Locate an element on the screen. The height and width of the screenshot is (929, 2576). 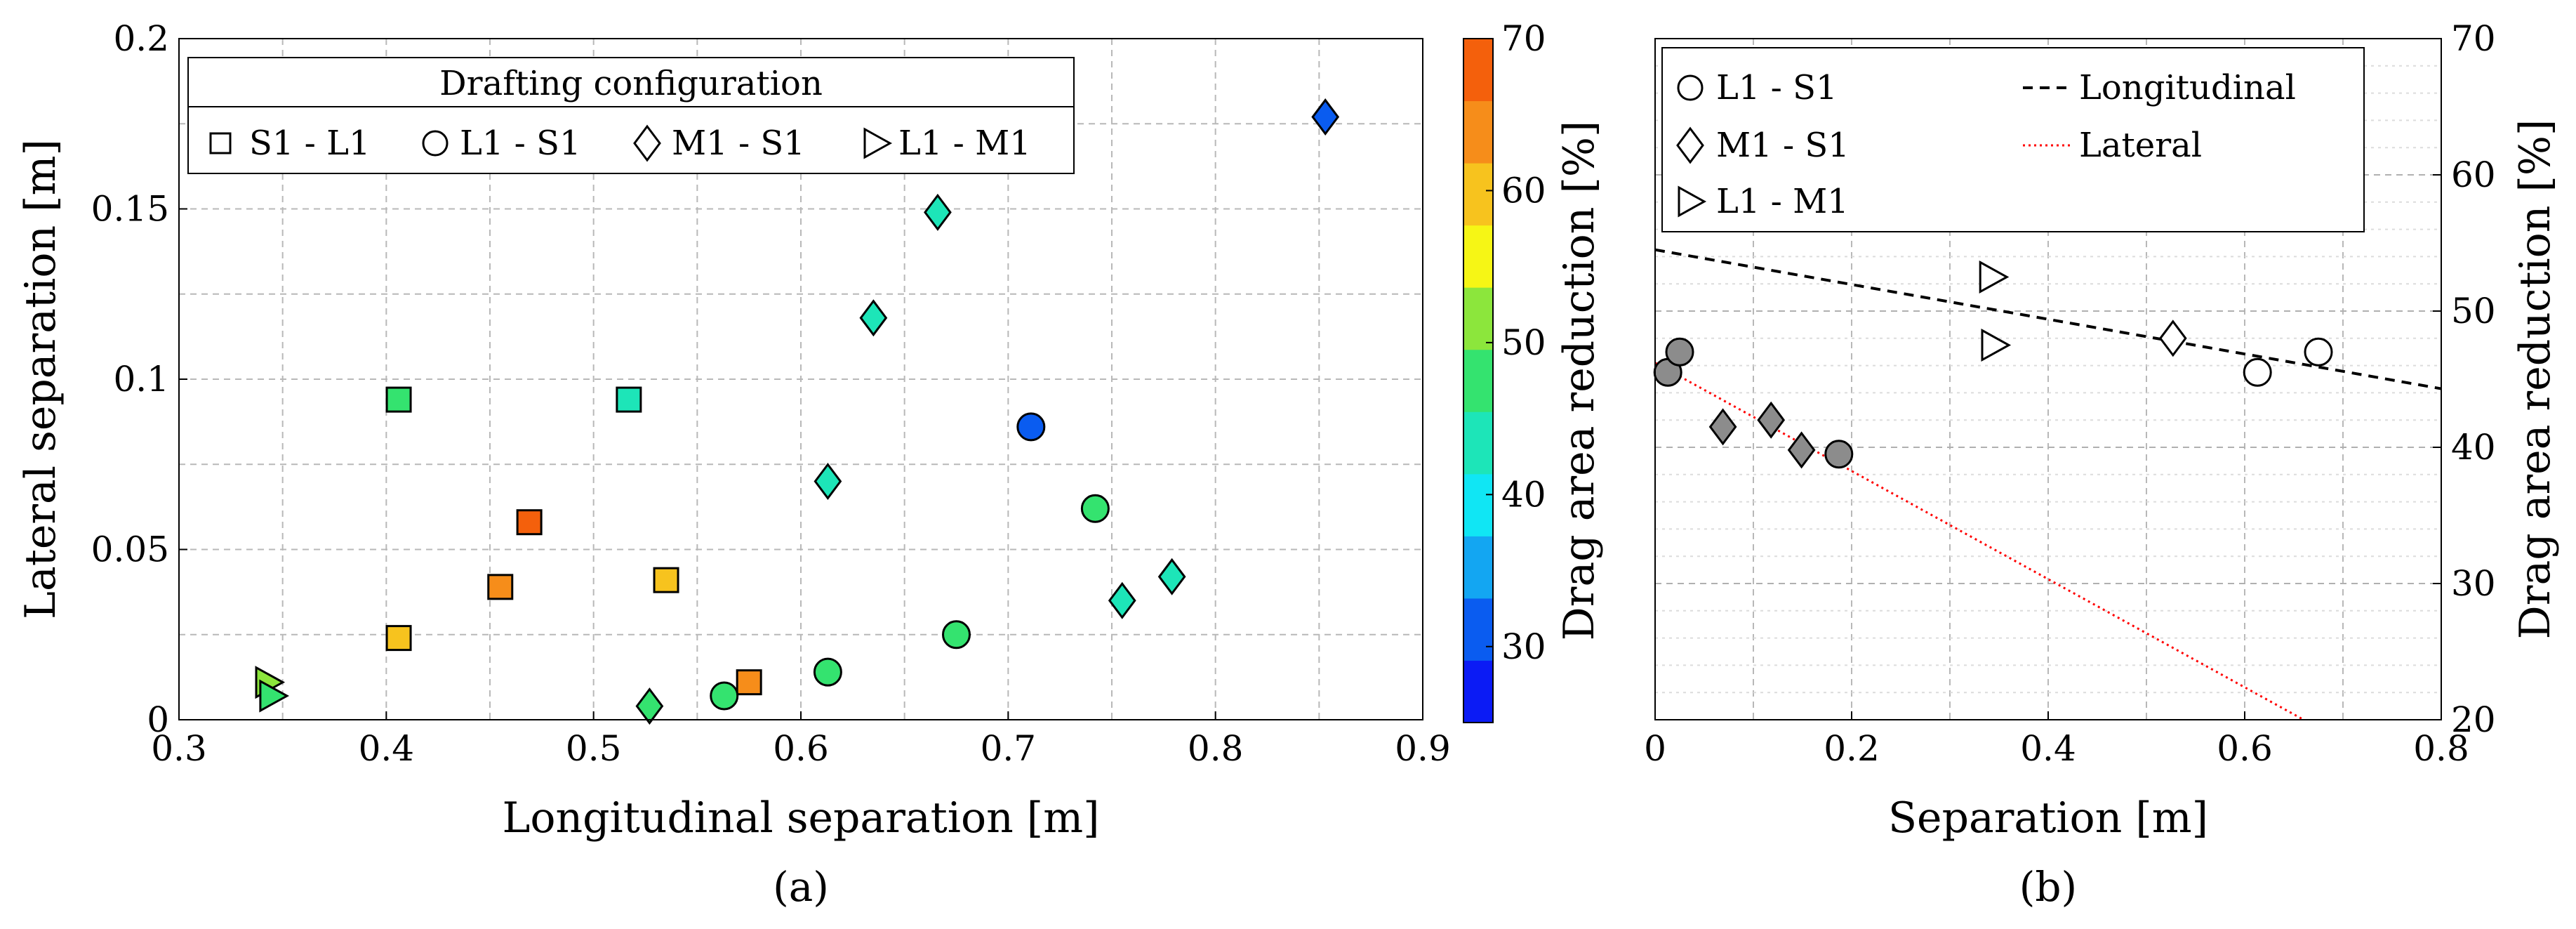
y-tick-label: 60 is located at coordinates (2474, 174).